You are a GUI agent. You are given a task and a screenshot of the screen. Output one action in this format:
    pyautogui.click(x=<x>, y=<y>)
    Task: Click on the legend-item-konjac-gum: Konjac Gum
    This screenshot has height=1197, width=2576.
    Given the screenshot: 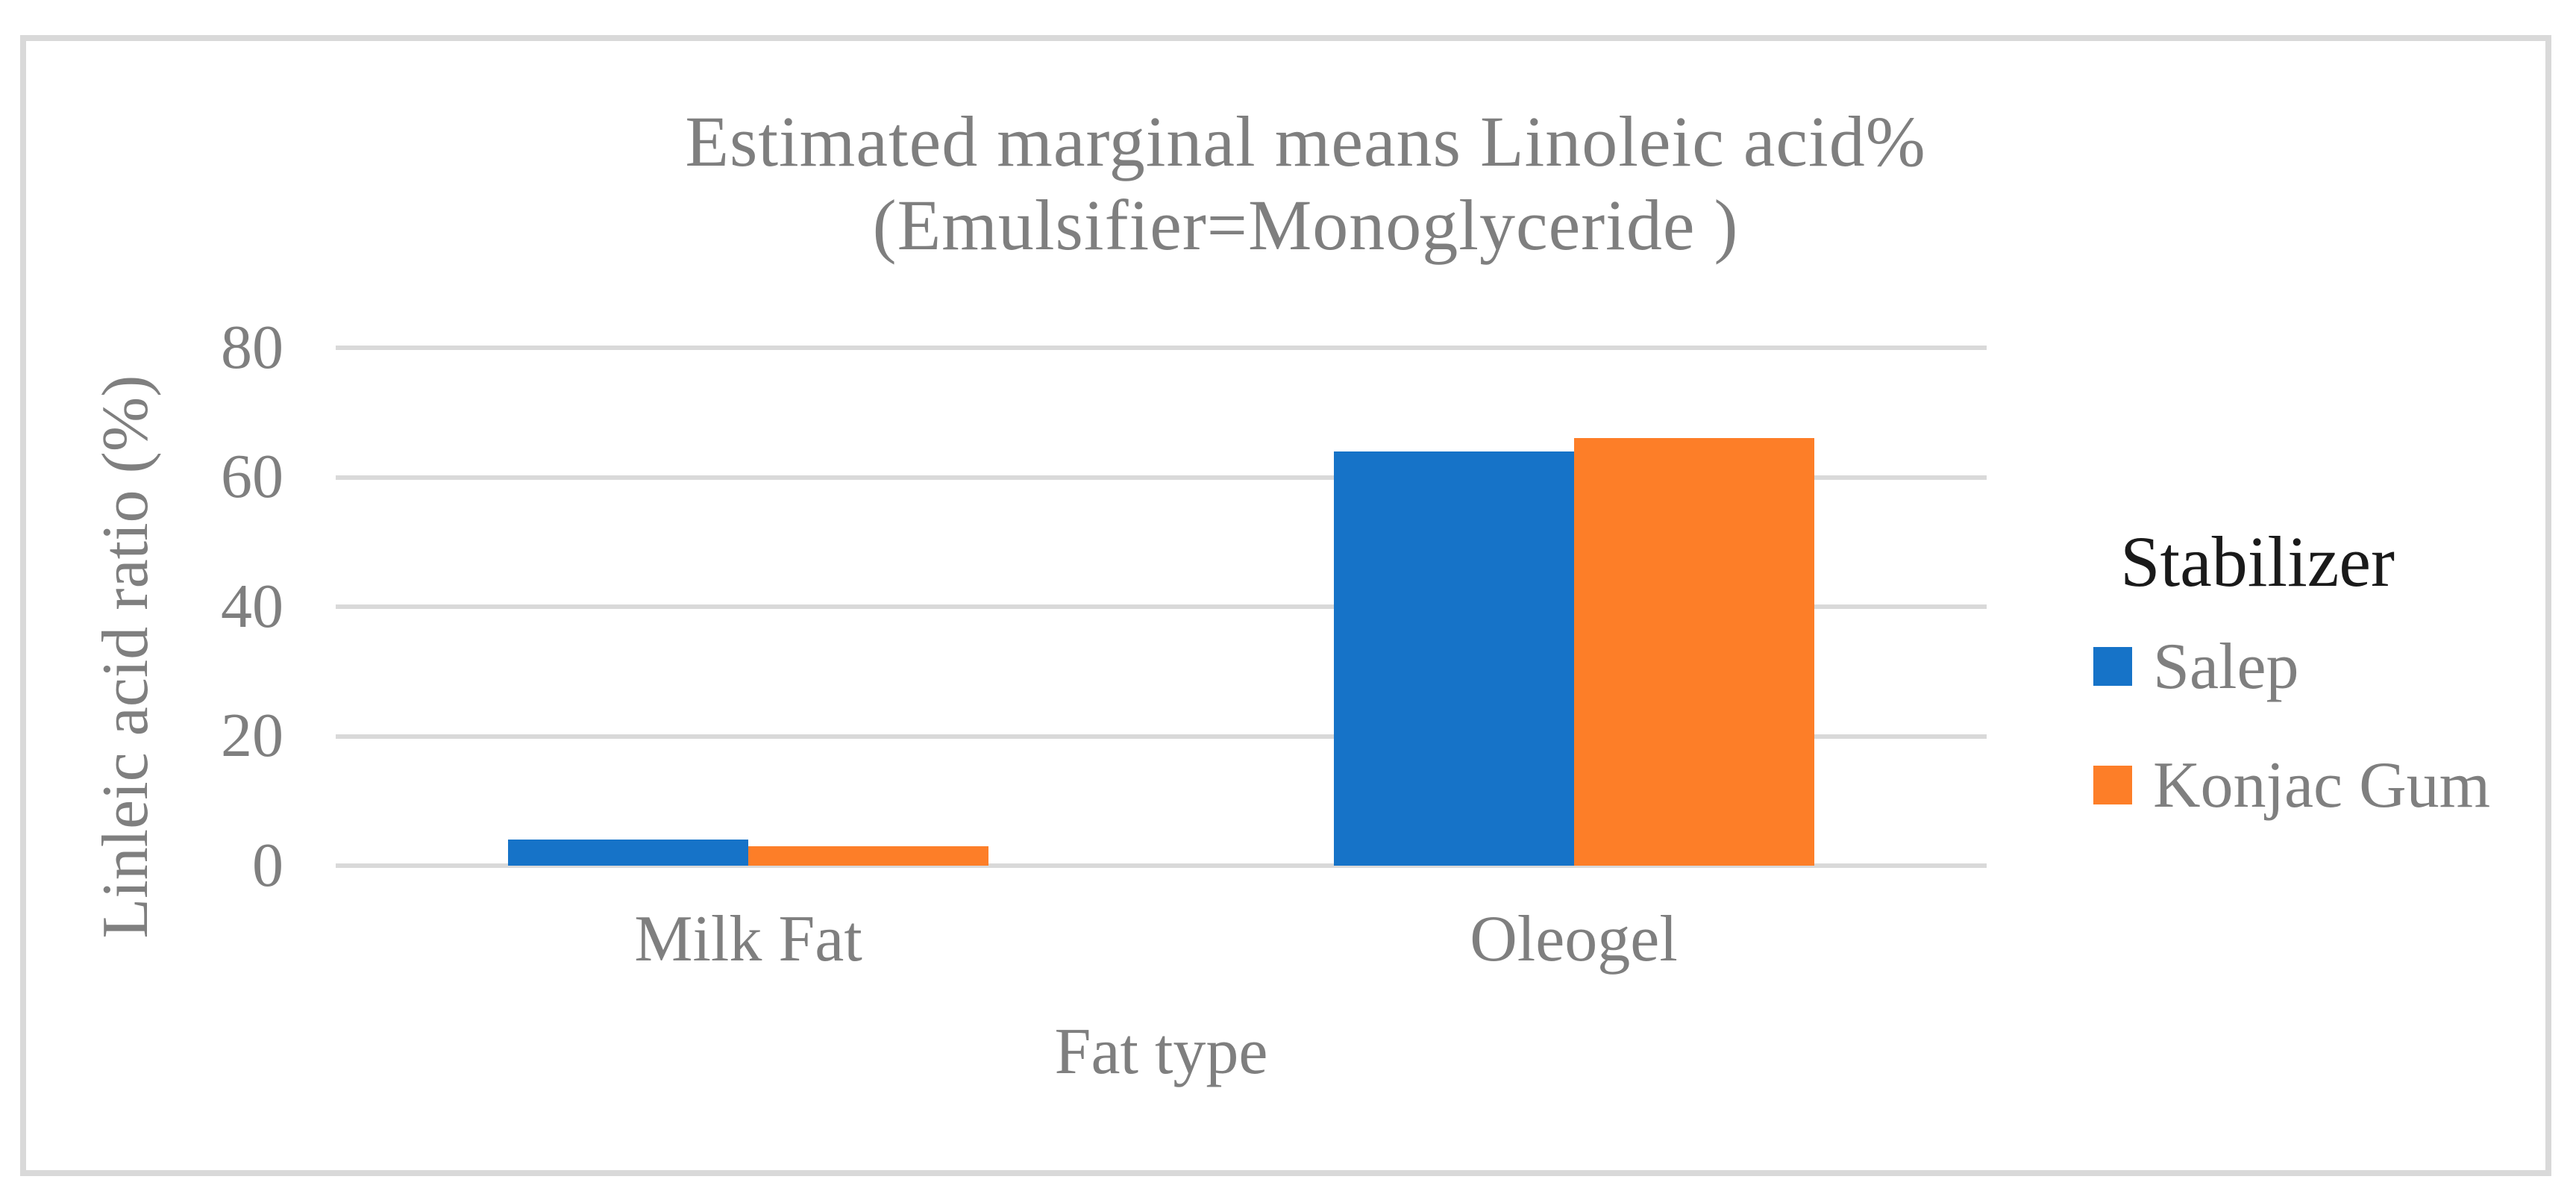 What is the action you would take?
    pyautogui.click(x=2291, y=785)
    